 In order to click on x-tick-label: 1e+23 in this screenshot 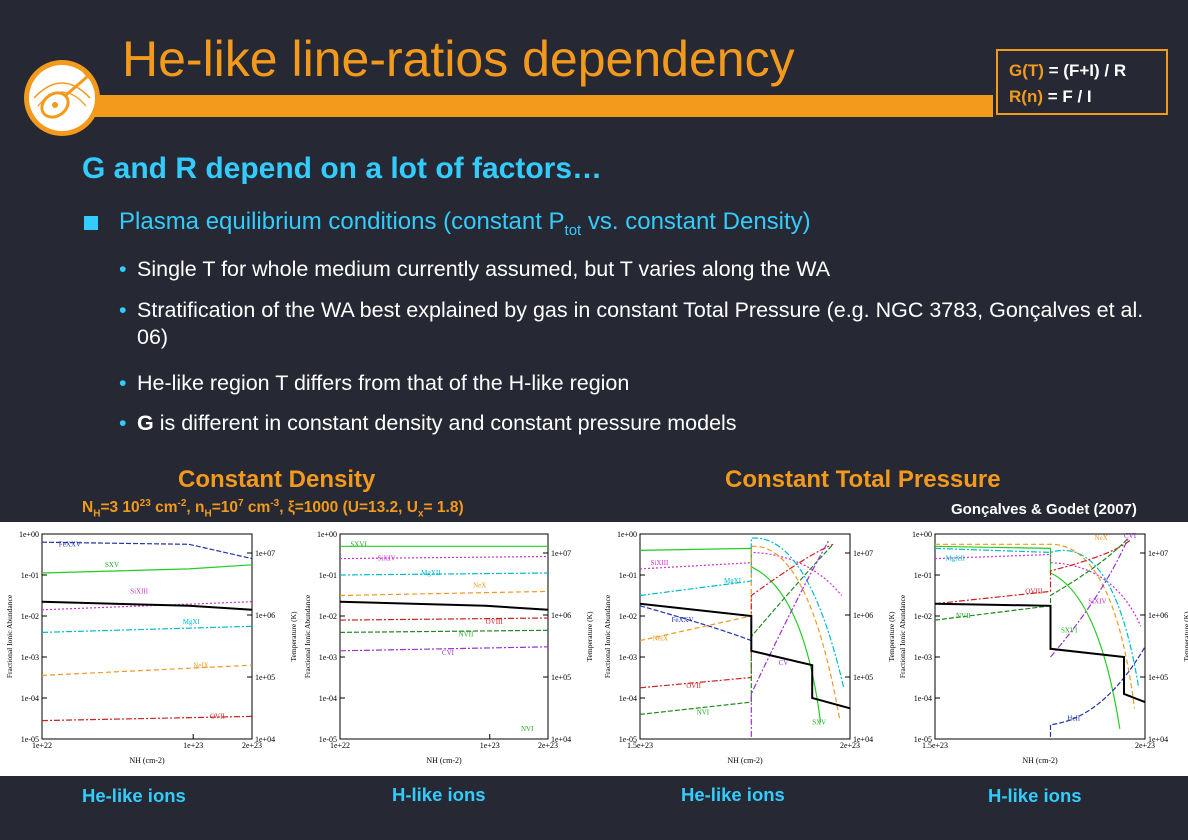, I will do `click(193, 745)`.